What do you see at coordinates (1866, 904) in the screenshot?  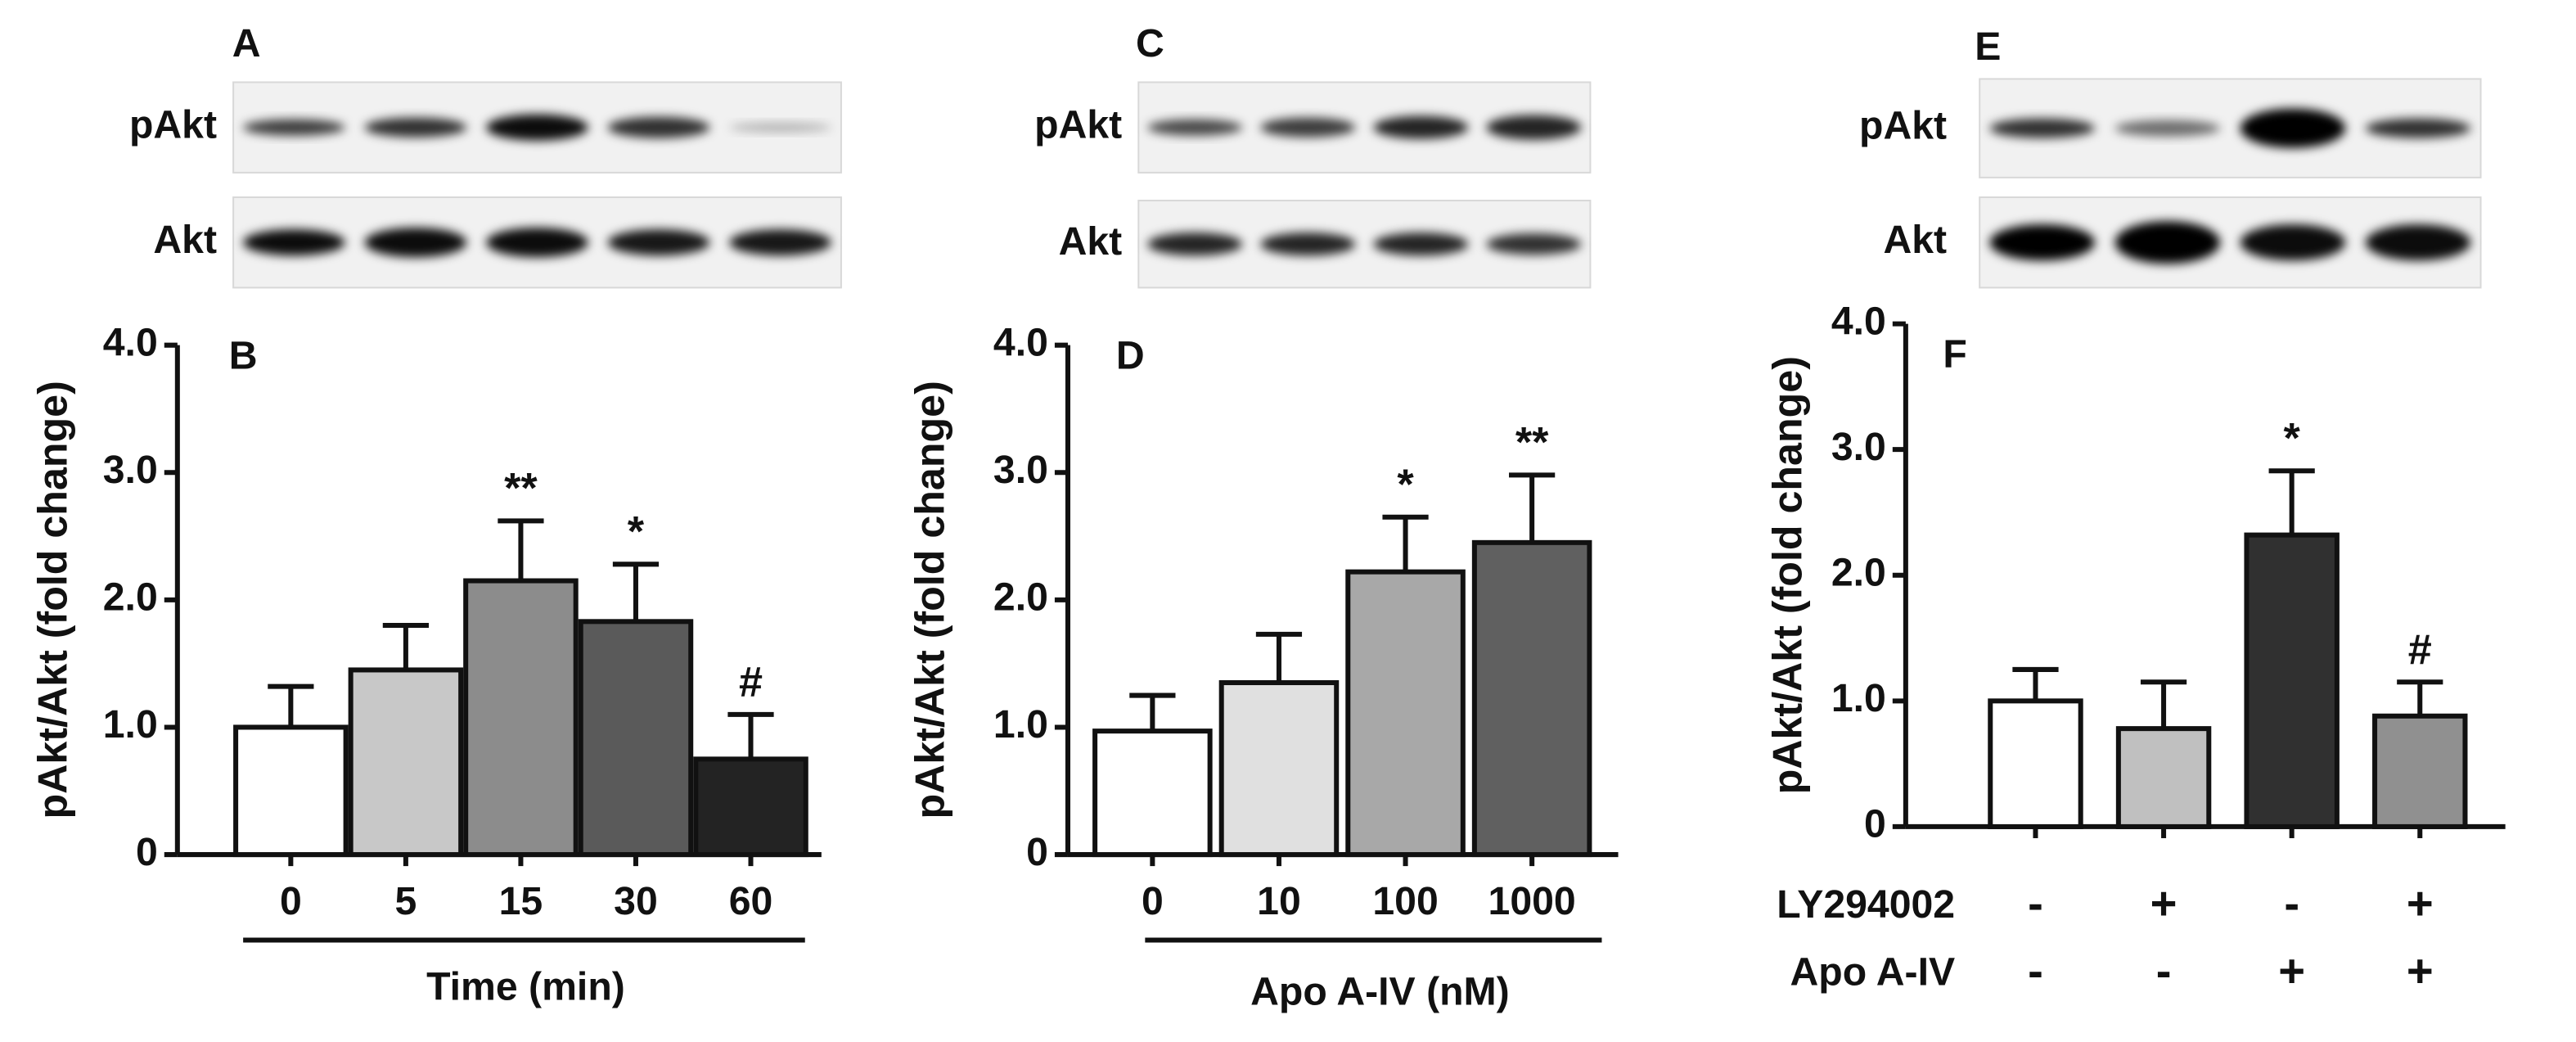 I see `condition-label: LY294002` at bounding box center [1866, 904].